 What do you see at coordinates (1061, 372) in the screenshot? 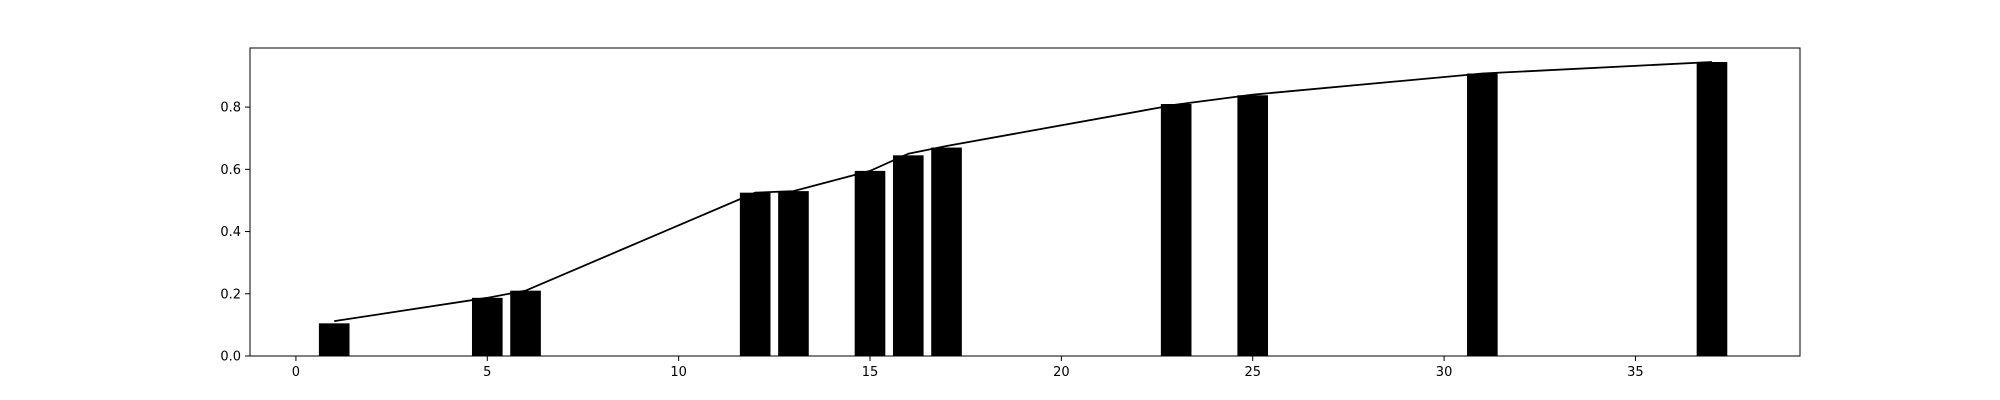
I see `x-tick-label: 20` at bounding box center [1061, 372].